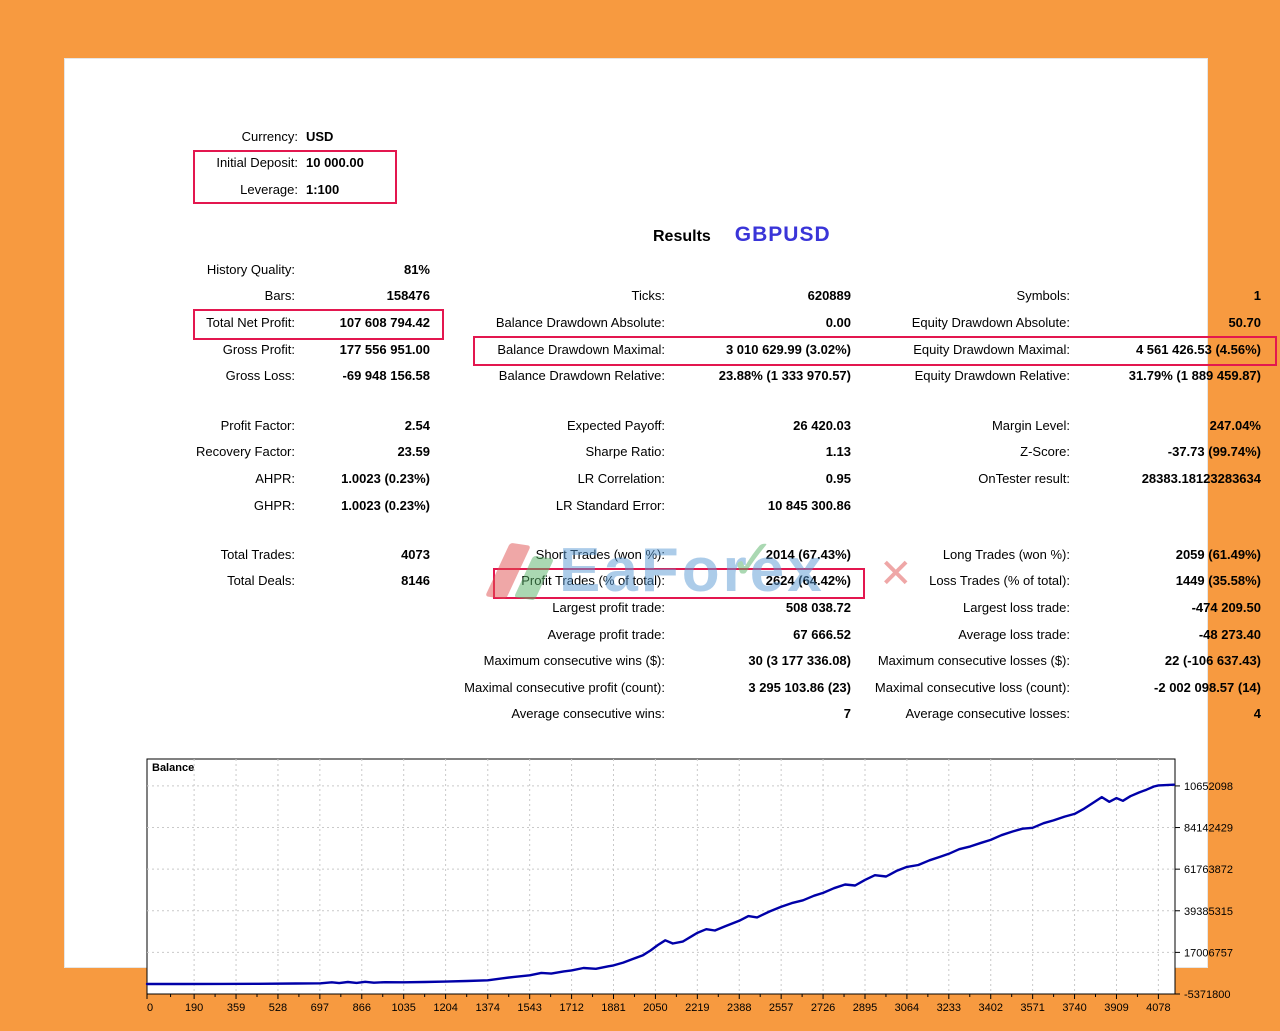 This screenshot has height=1031, width=1280. Describe the element at coordinates (408, 296) in the screenshot. I see `stat-value: 158476` at that location.